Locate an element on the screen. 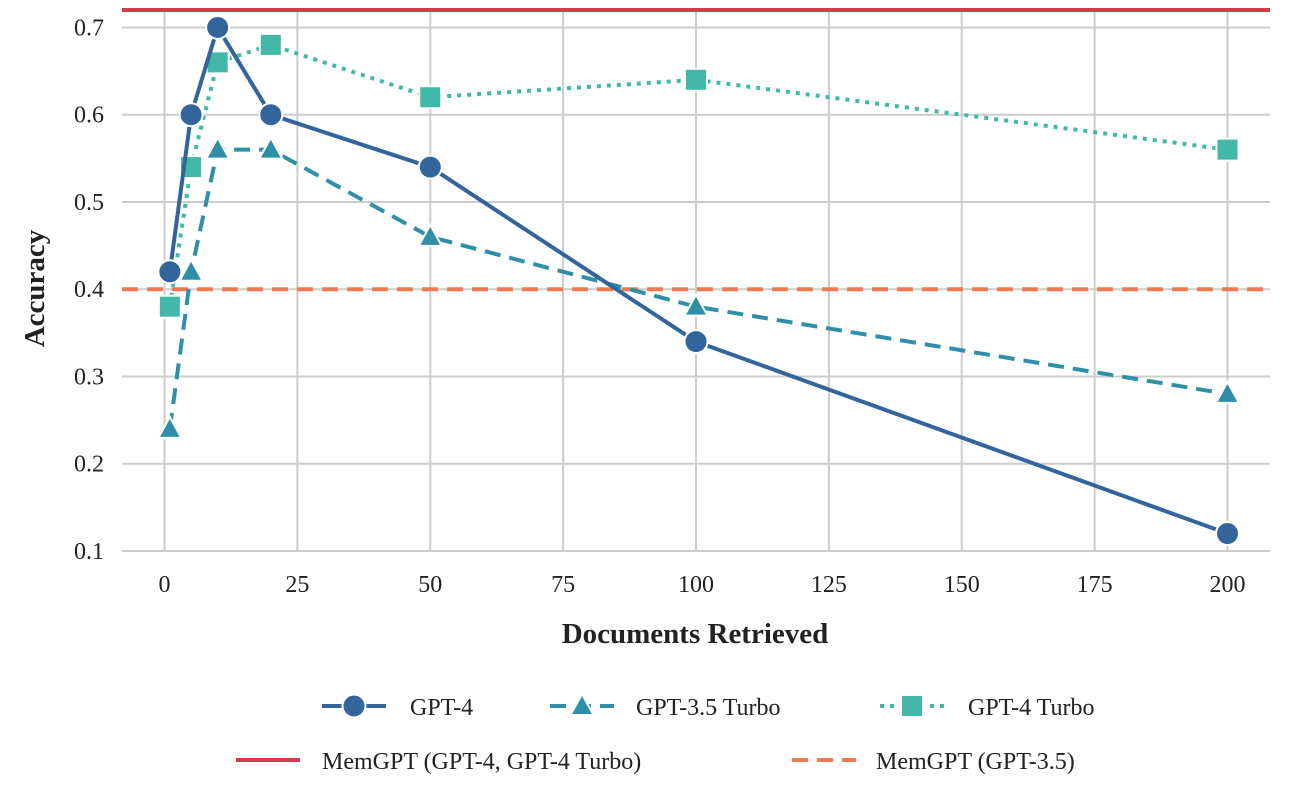  legend-label: MemGPT (GPT-3.5) is located at coordinates (975, 762).